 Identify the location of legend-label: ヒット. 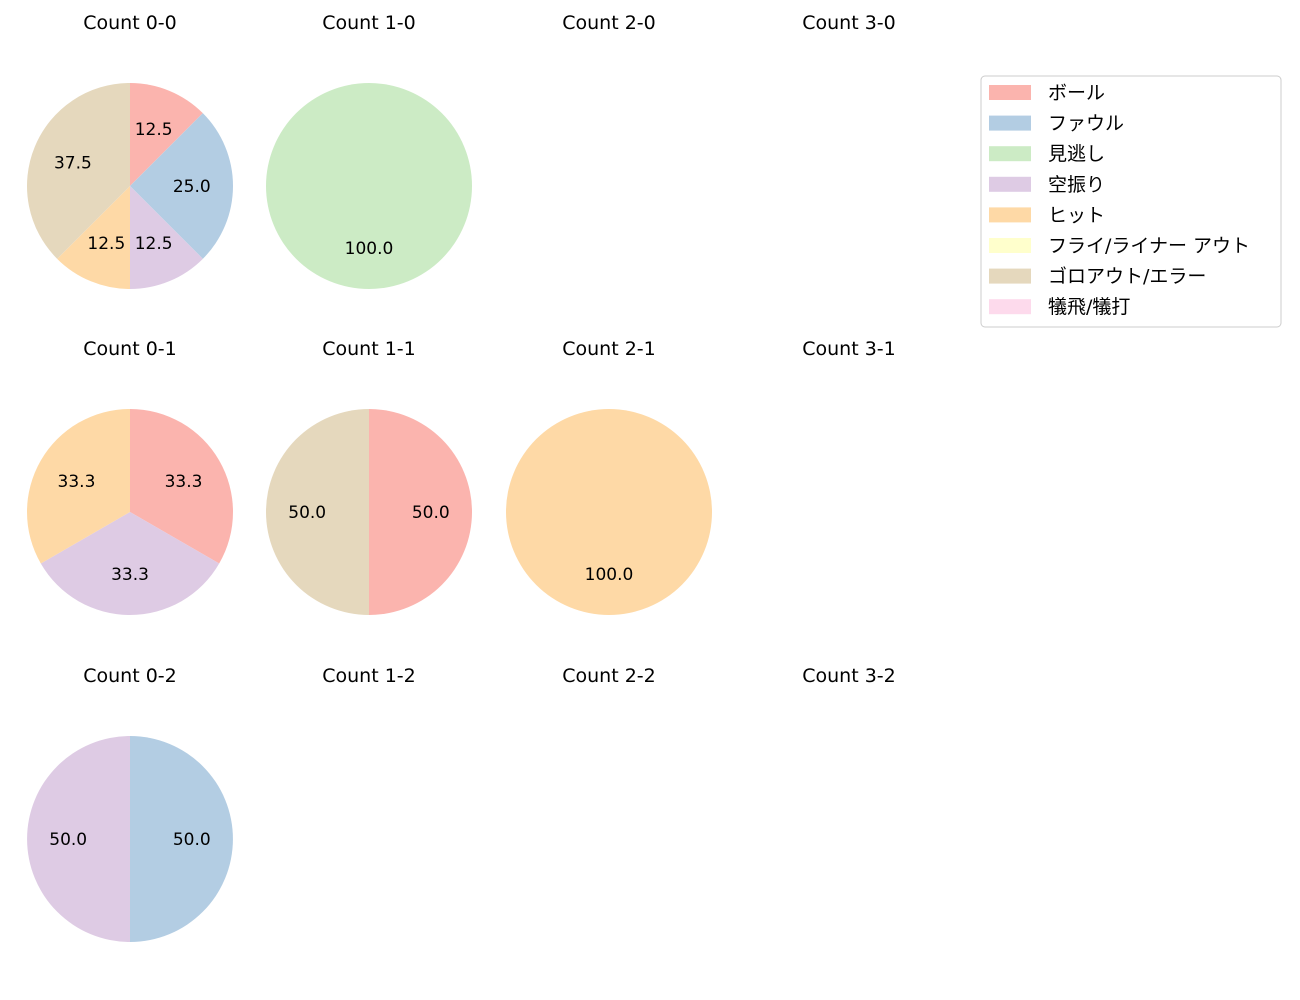
(1076, 215).